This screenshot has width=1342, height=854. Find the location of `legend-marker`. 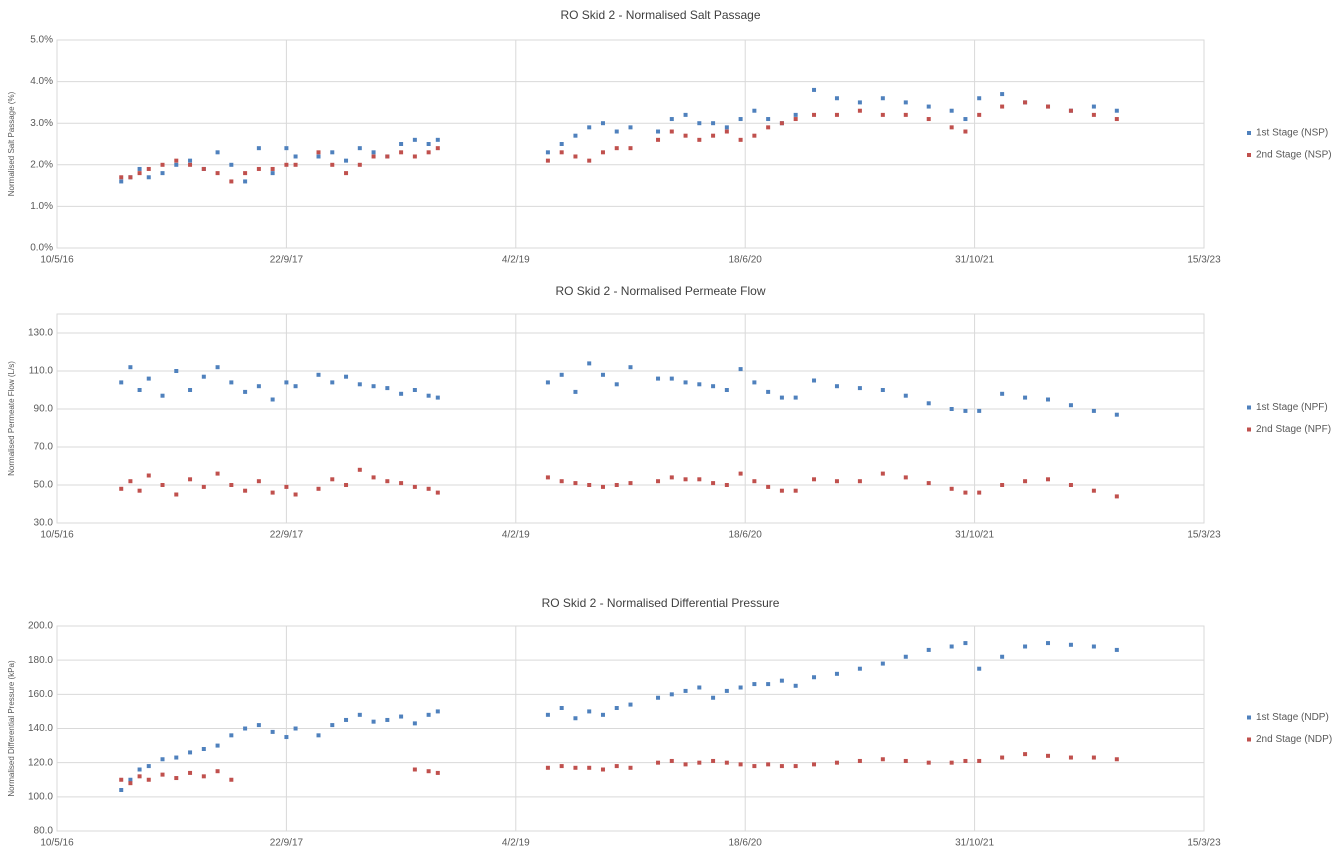

legend-marker is located at coordinates (1249, 717).